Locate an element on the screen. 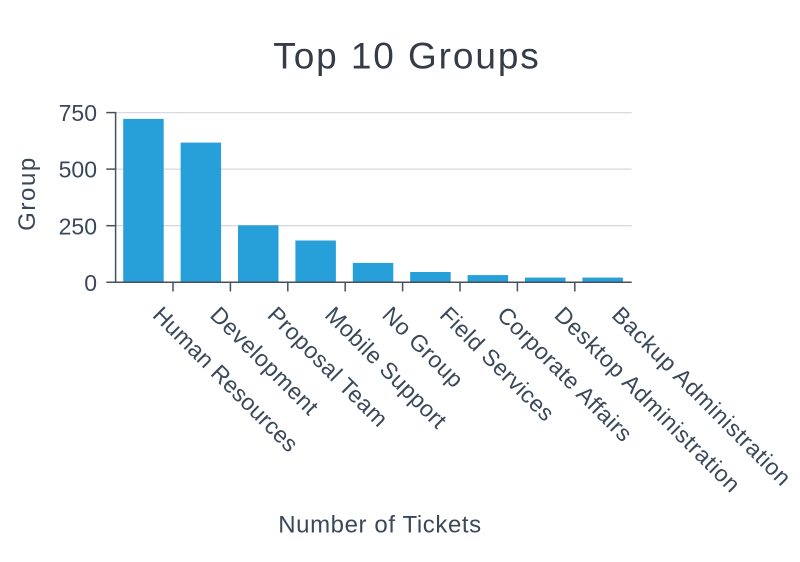 This screenshot has height=562, width=800. svg-text: Number of Tickets is located at coordinates (380, 524).